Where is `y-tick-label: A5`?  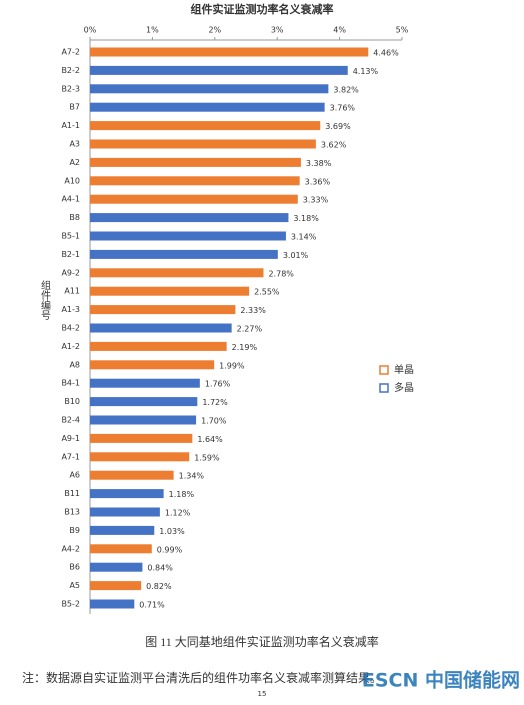
y-tick-label: A5 is located at coordinates (74, 585).